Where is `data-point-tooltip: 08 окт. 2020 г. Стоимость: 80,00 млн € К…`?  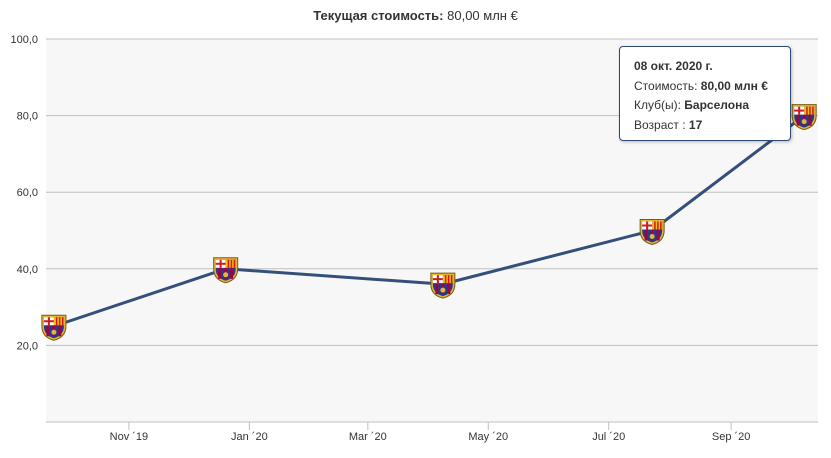 data-point-tooltip: 08 окт. 2020 г. Стоимость: 80,00 млн € К… is located at coordinates (705, 93).